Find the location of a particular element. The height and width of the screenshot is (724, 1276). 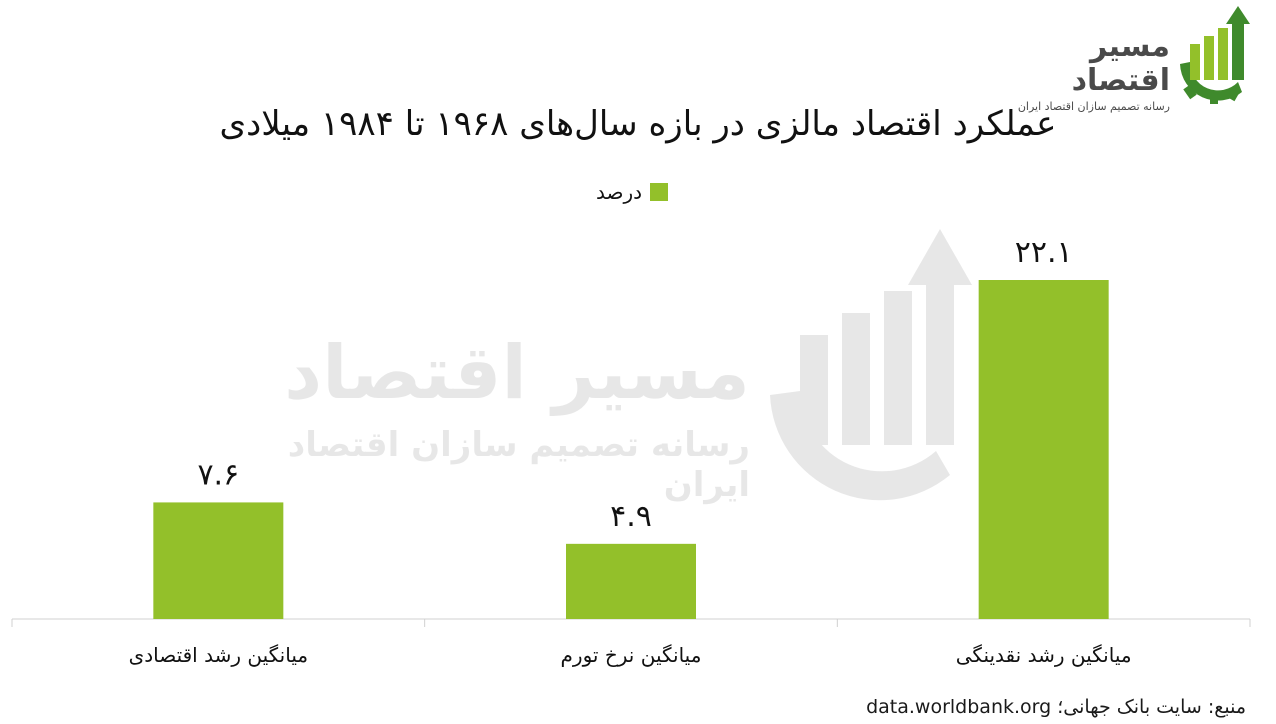

legend-swatch is located at coordinates (659, 192).